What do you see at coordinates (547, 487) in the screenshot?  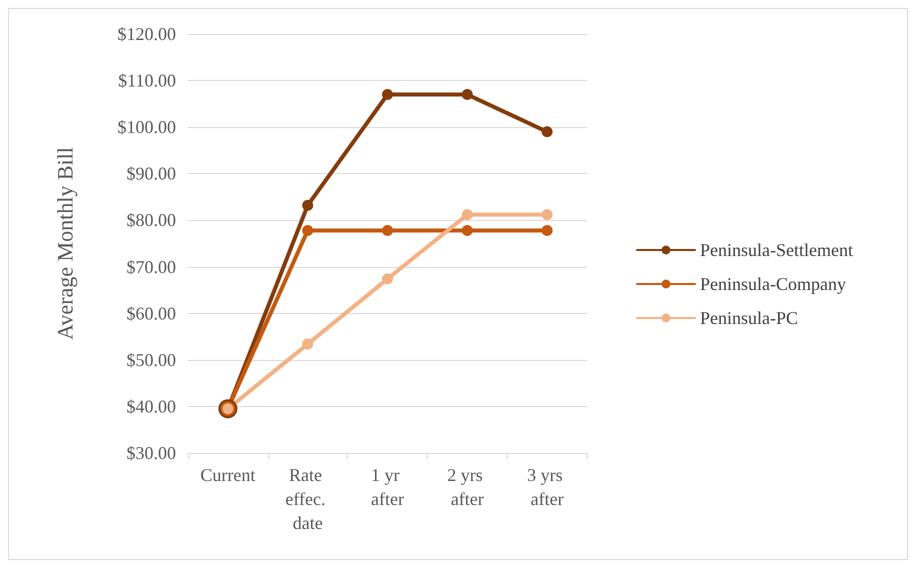 I see `x-tick-label: 3 yrs after` at bounding box center [547, 487].